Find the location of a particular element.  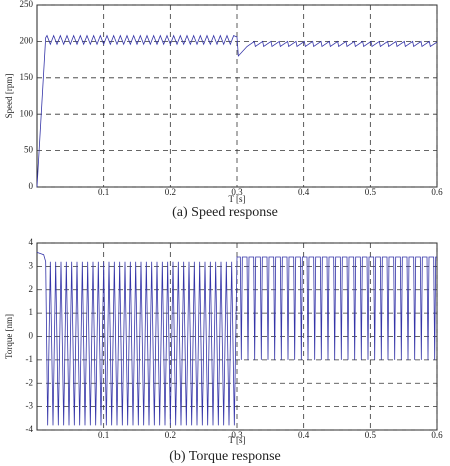

y-axis-label: Torque [nm] is located at coordinates (9, 336).